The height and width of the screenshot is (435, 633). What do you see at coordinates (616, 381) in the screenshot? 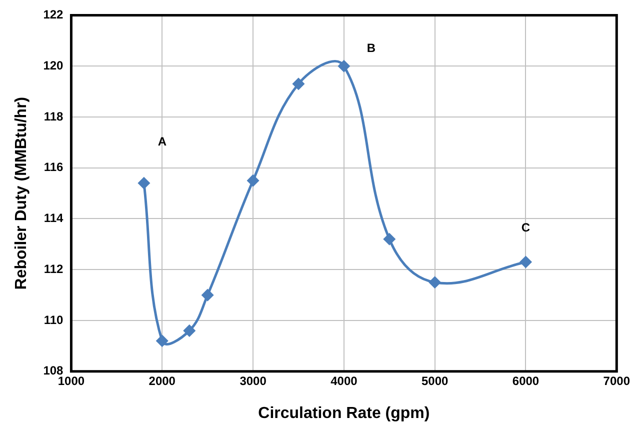
I see `x-tick-label: 7000` at bounding box center [616, 381].